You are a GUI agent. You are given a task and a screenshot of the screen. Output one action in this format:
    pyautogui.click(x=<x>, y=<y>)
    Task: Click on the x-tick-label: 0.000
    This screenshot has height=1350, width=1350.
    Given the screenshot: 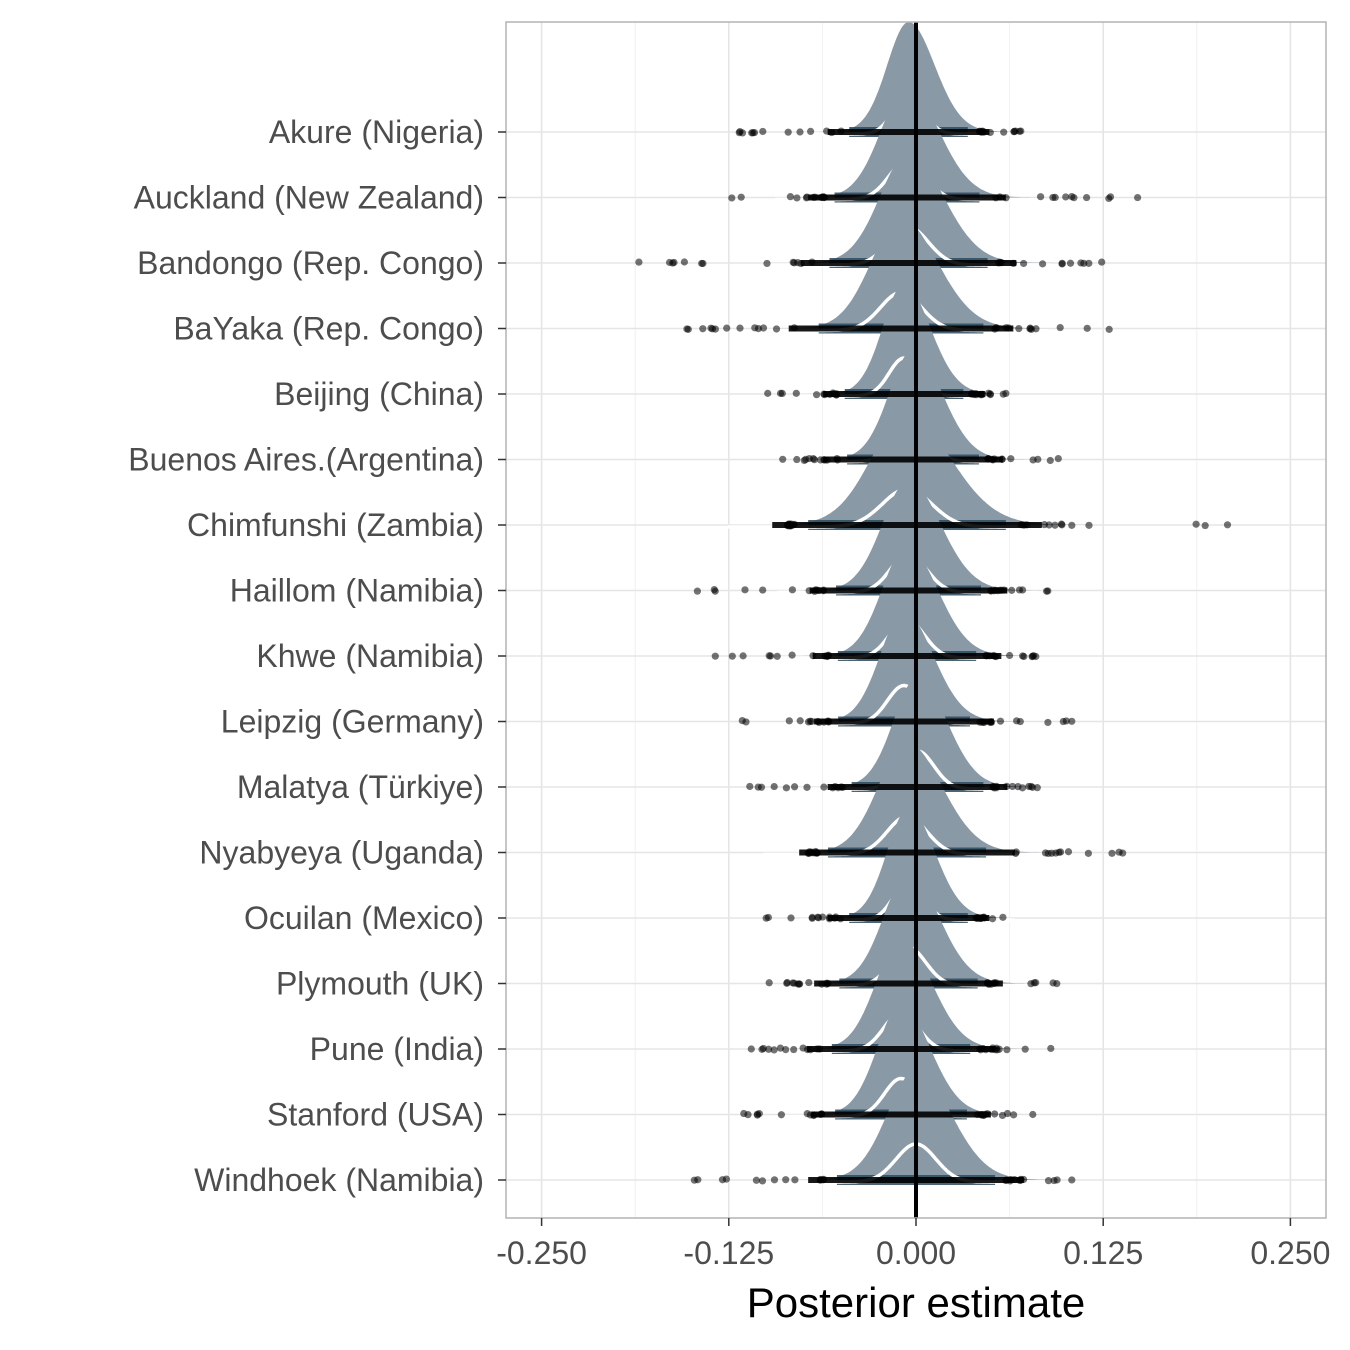 What is the action you would take?
    pyautogui.click(x=916, y=1253)
    